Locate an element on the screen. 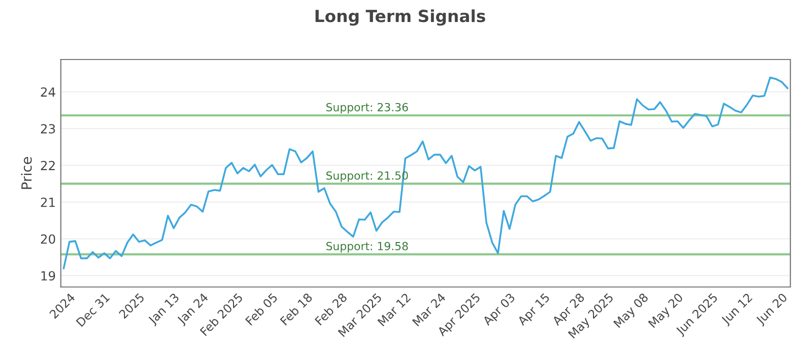 The height and width of the screenshot is (350, 800). y-axis-title: Price is located at coordinates (26, 173).